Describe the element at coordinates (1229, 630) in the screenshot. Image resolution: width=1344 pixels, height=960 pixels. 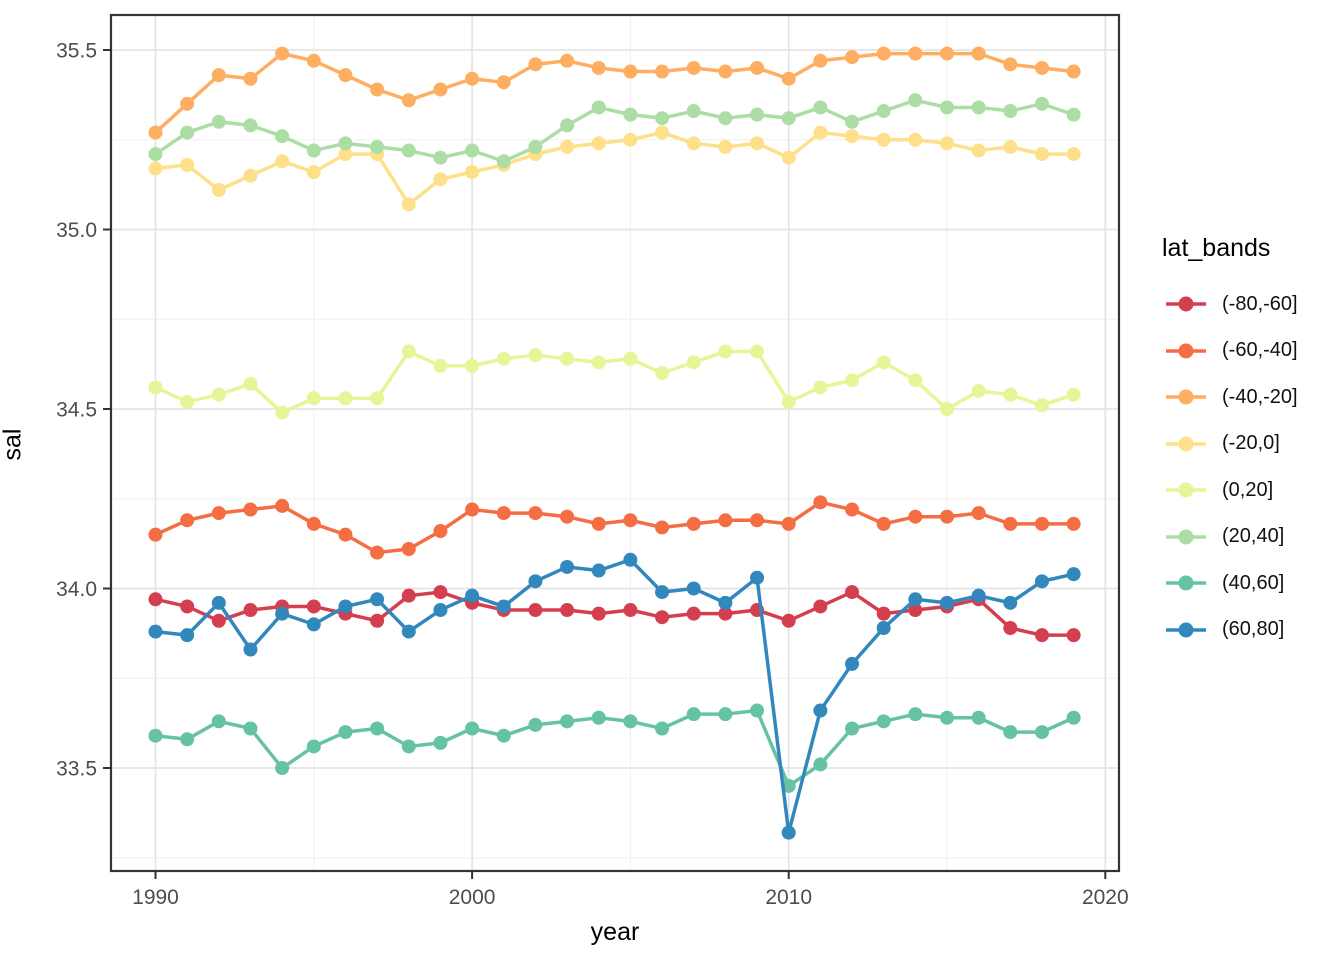
I see `legend-item: (60,80]` at that location.